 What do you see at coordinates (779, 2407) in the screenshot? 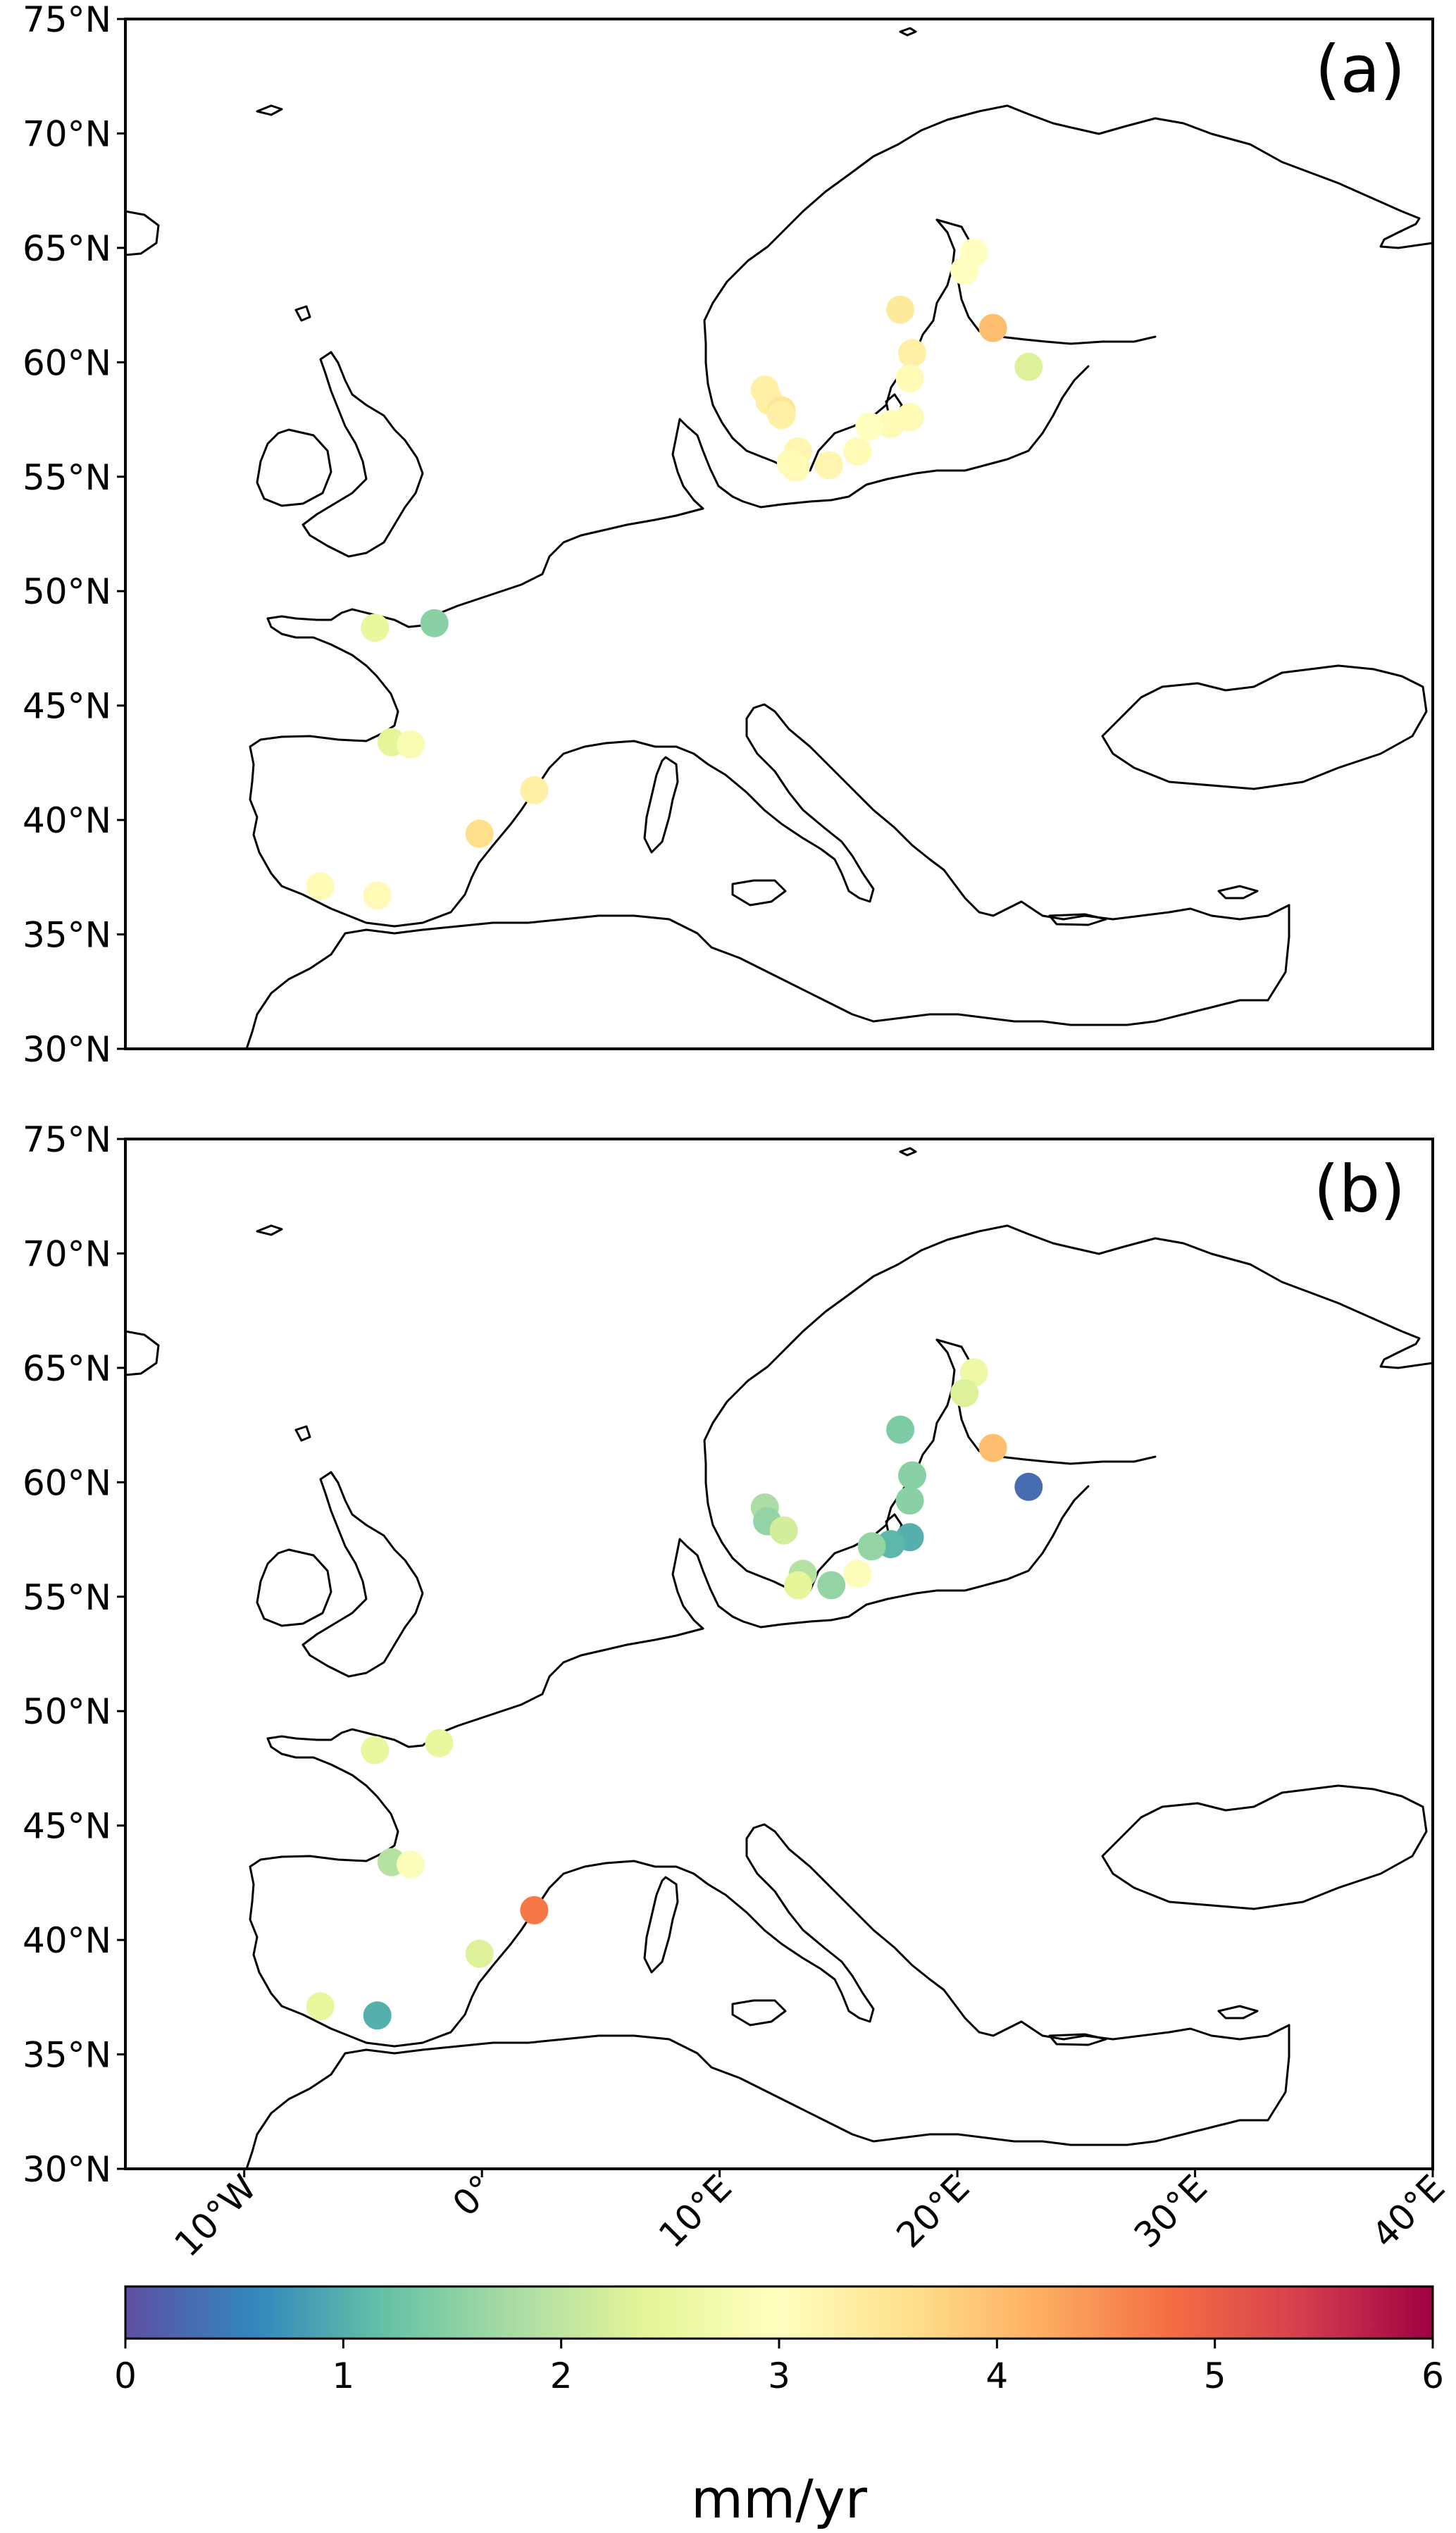
I see `colorbar: 0 1 2 3 4 5 6 mm/yr` at bounding box center [779, 2407].